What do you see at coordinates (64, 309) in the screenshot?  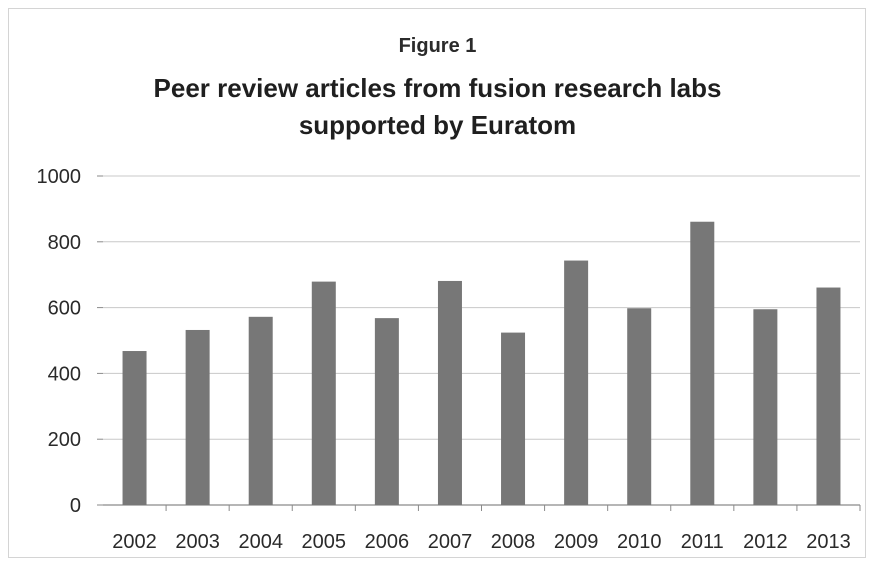 I see `y-tick-label: 600` at bounding box center [64, 309].